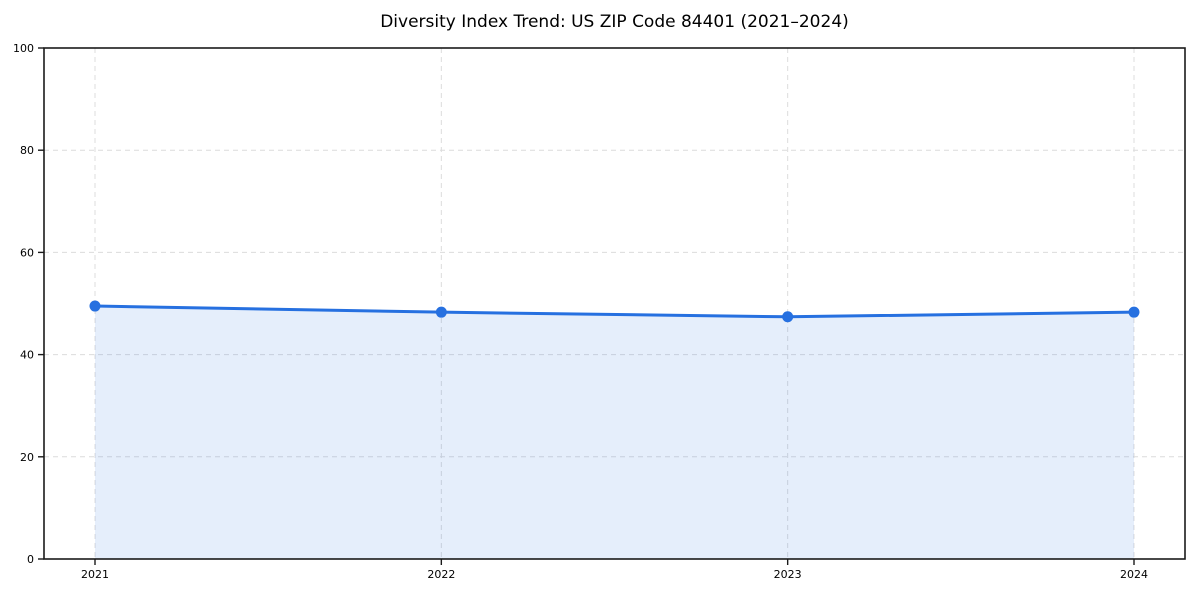 This screenshot has width=1200, height=600. Describe the element at coordinates (27, 355) in the screenshot. I see `y-tick-label: 40` at that location.